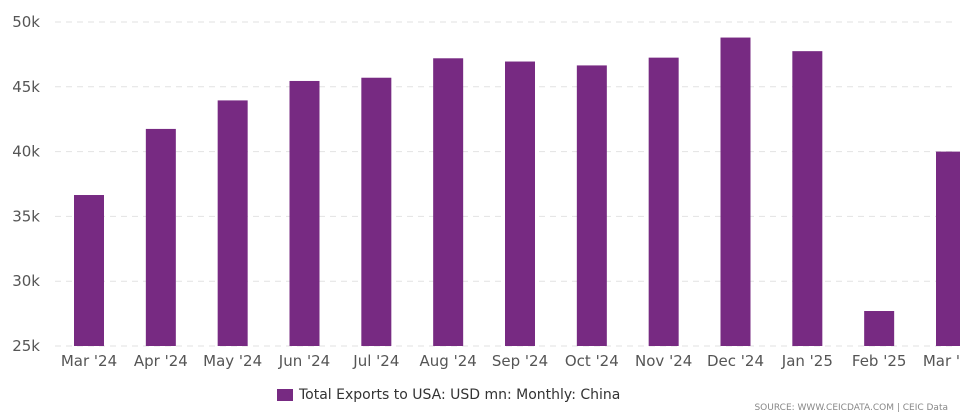 This screenshot has width=960, height=417. Describe the element at coordinates (851, 408) in the screenshot. I see `source-credit: SOURCE: WWW.CEICDATA.COM | CEIC Data` at that location.